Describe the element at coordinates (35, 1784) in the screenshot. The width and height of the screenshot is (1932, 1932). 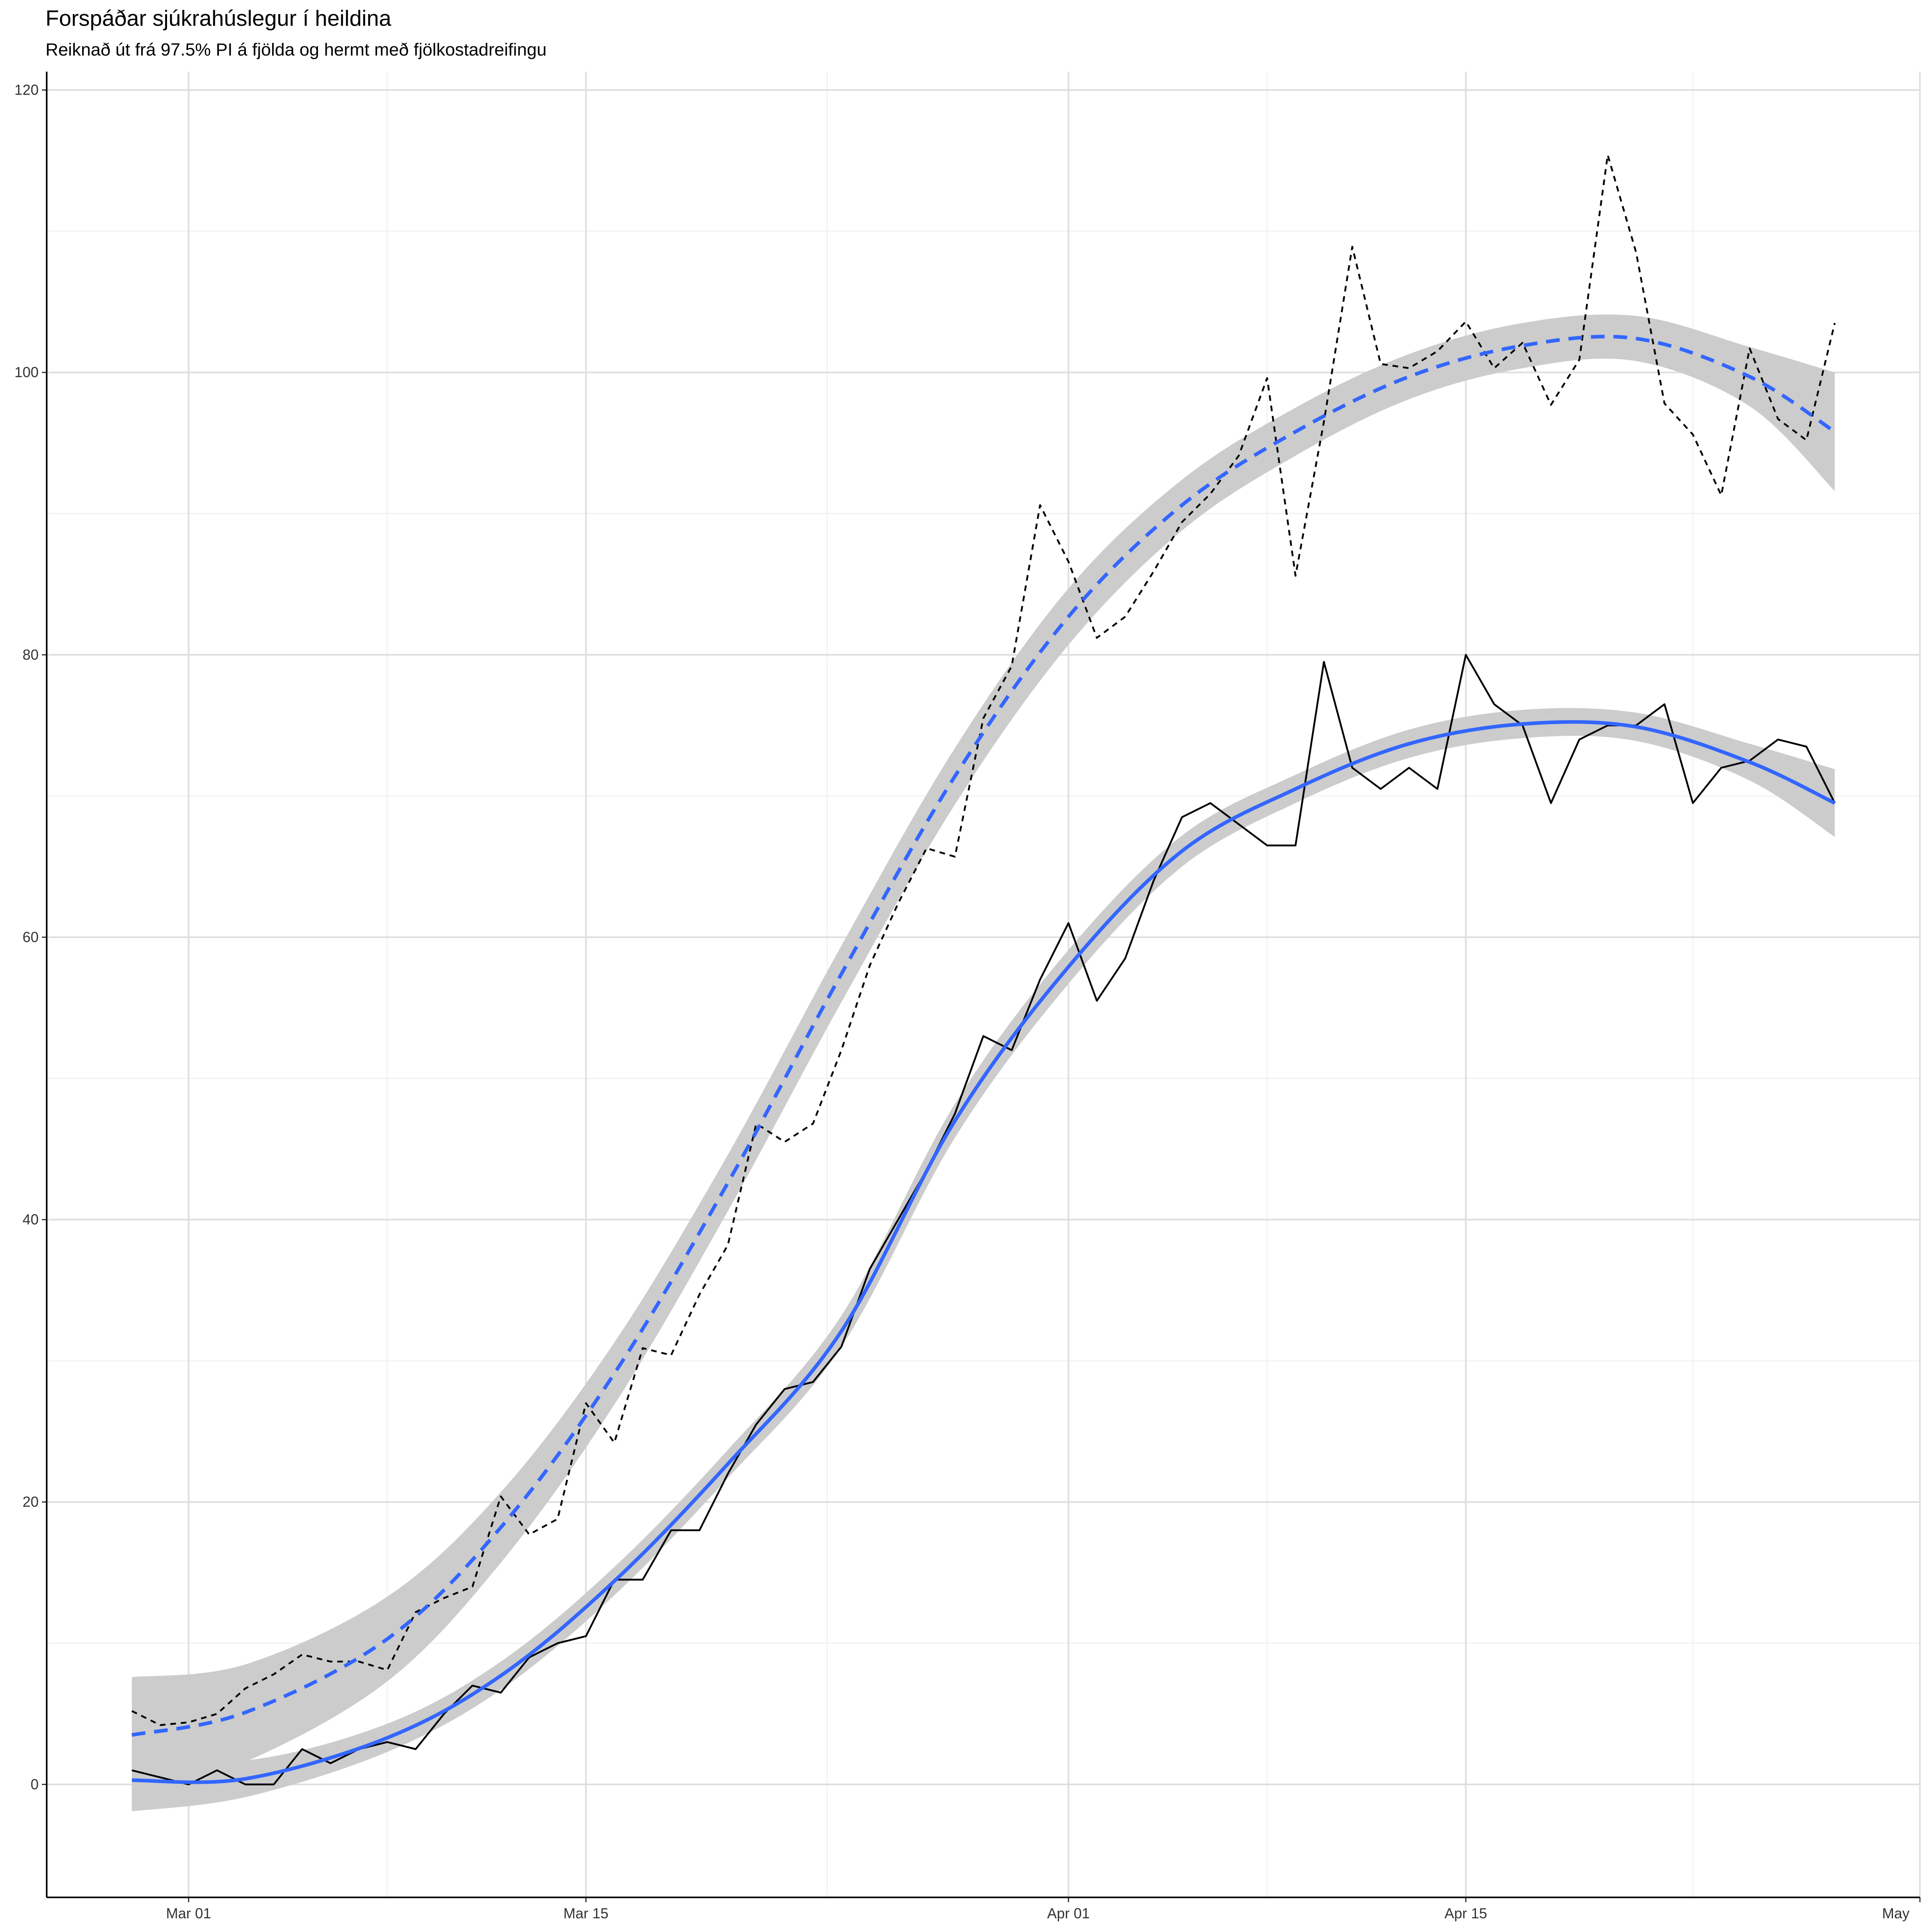
I see `y-tick-label: 0` at that location.